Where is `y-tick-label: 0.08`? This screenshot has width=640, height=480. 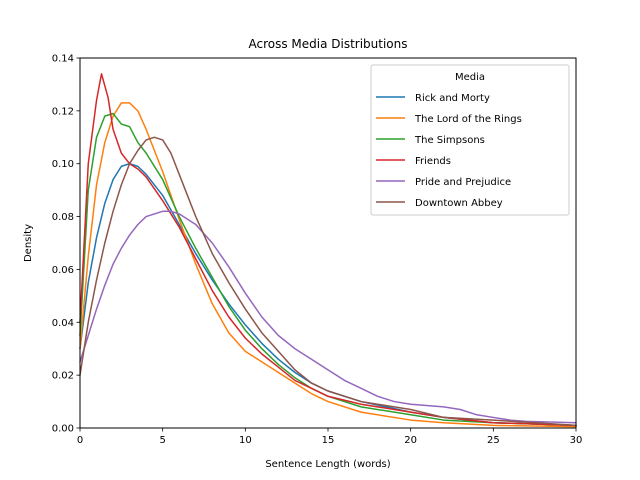
y-tick-label: 0.08 is located at coordinates (63, 217).